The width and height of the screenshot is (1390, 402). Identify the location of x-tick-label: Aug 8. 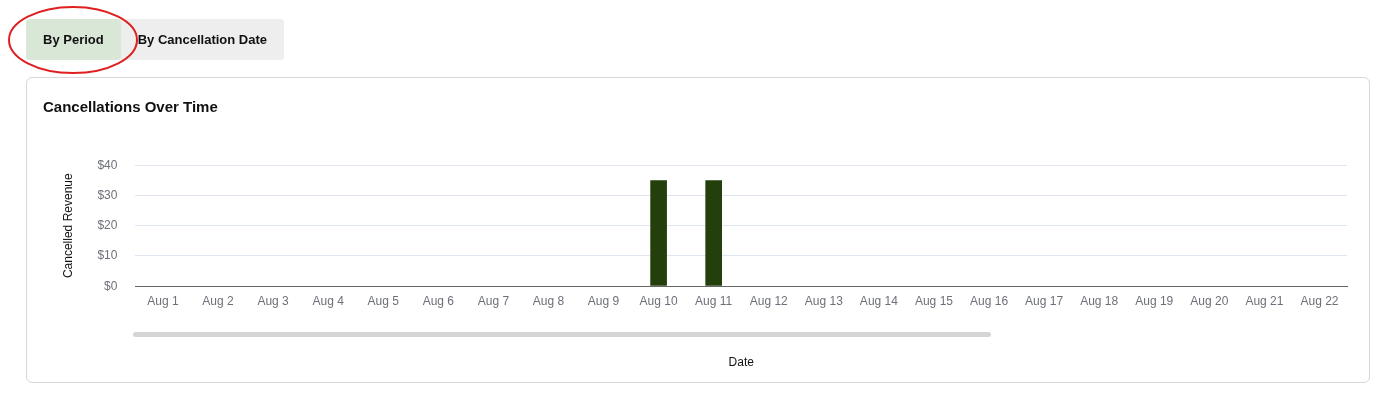
(548, 300).